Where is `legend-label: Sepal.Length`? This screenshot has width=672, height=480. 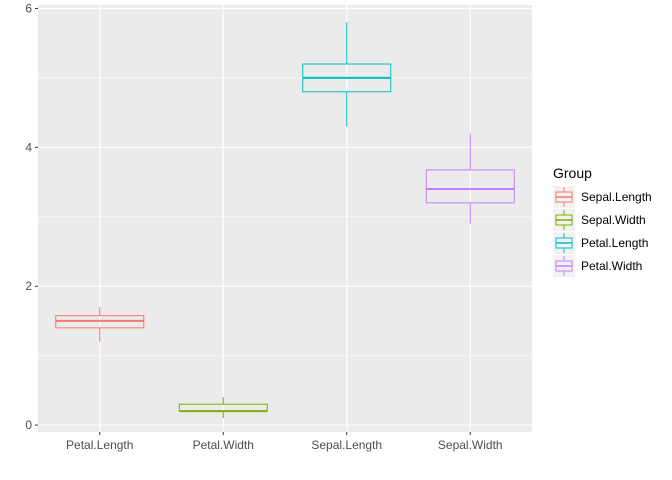
legend-label: Sepal.Length is located at coordinates (616, 197).